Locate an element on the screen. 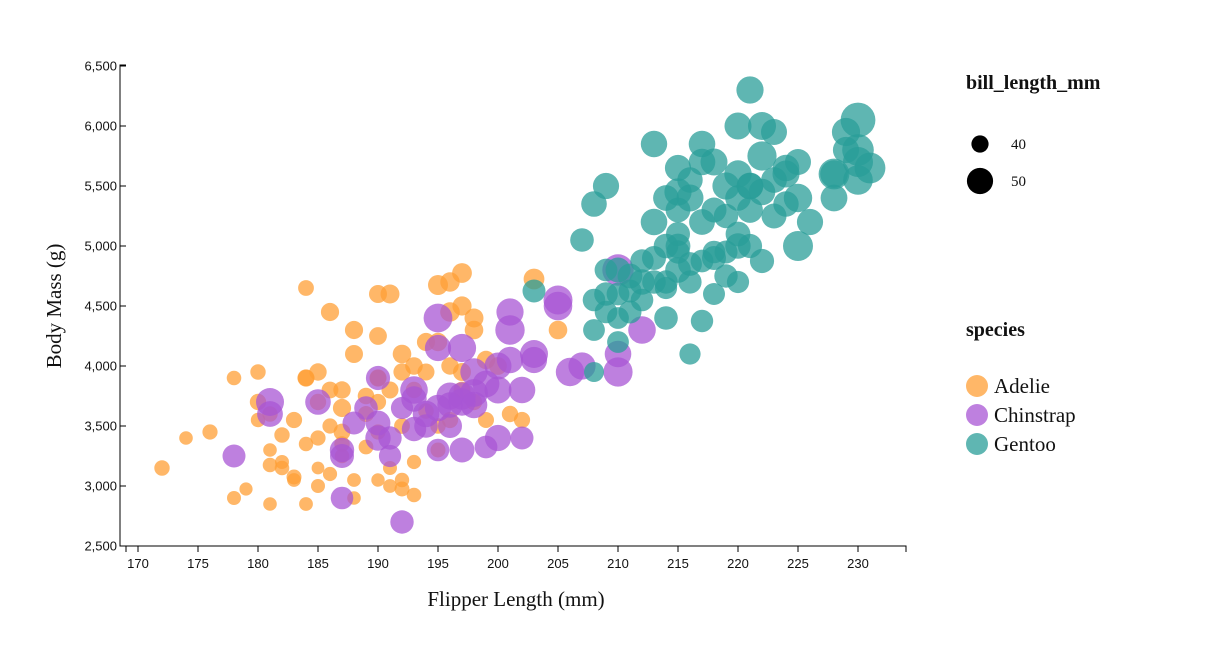 The height and width of the screenshot is (658, 1219). y-tick-label-4500: 4,500 is located at coordinates (100, 306).